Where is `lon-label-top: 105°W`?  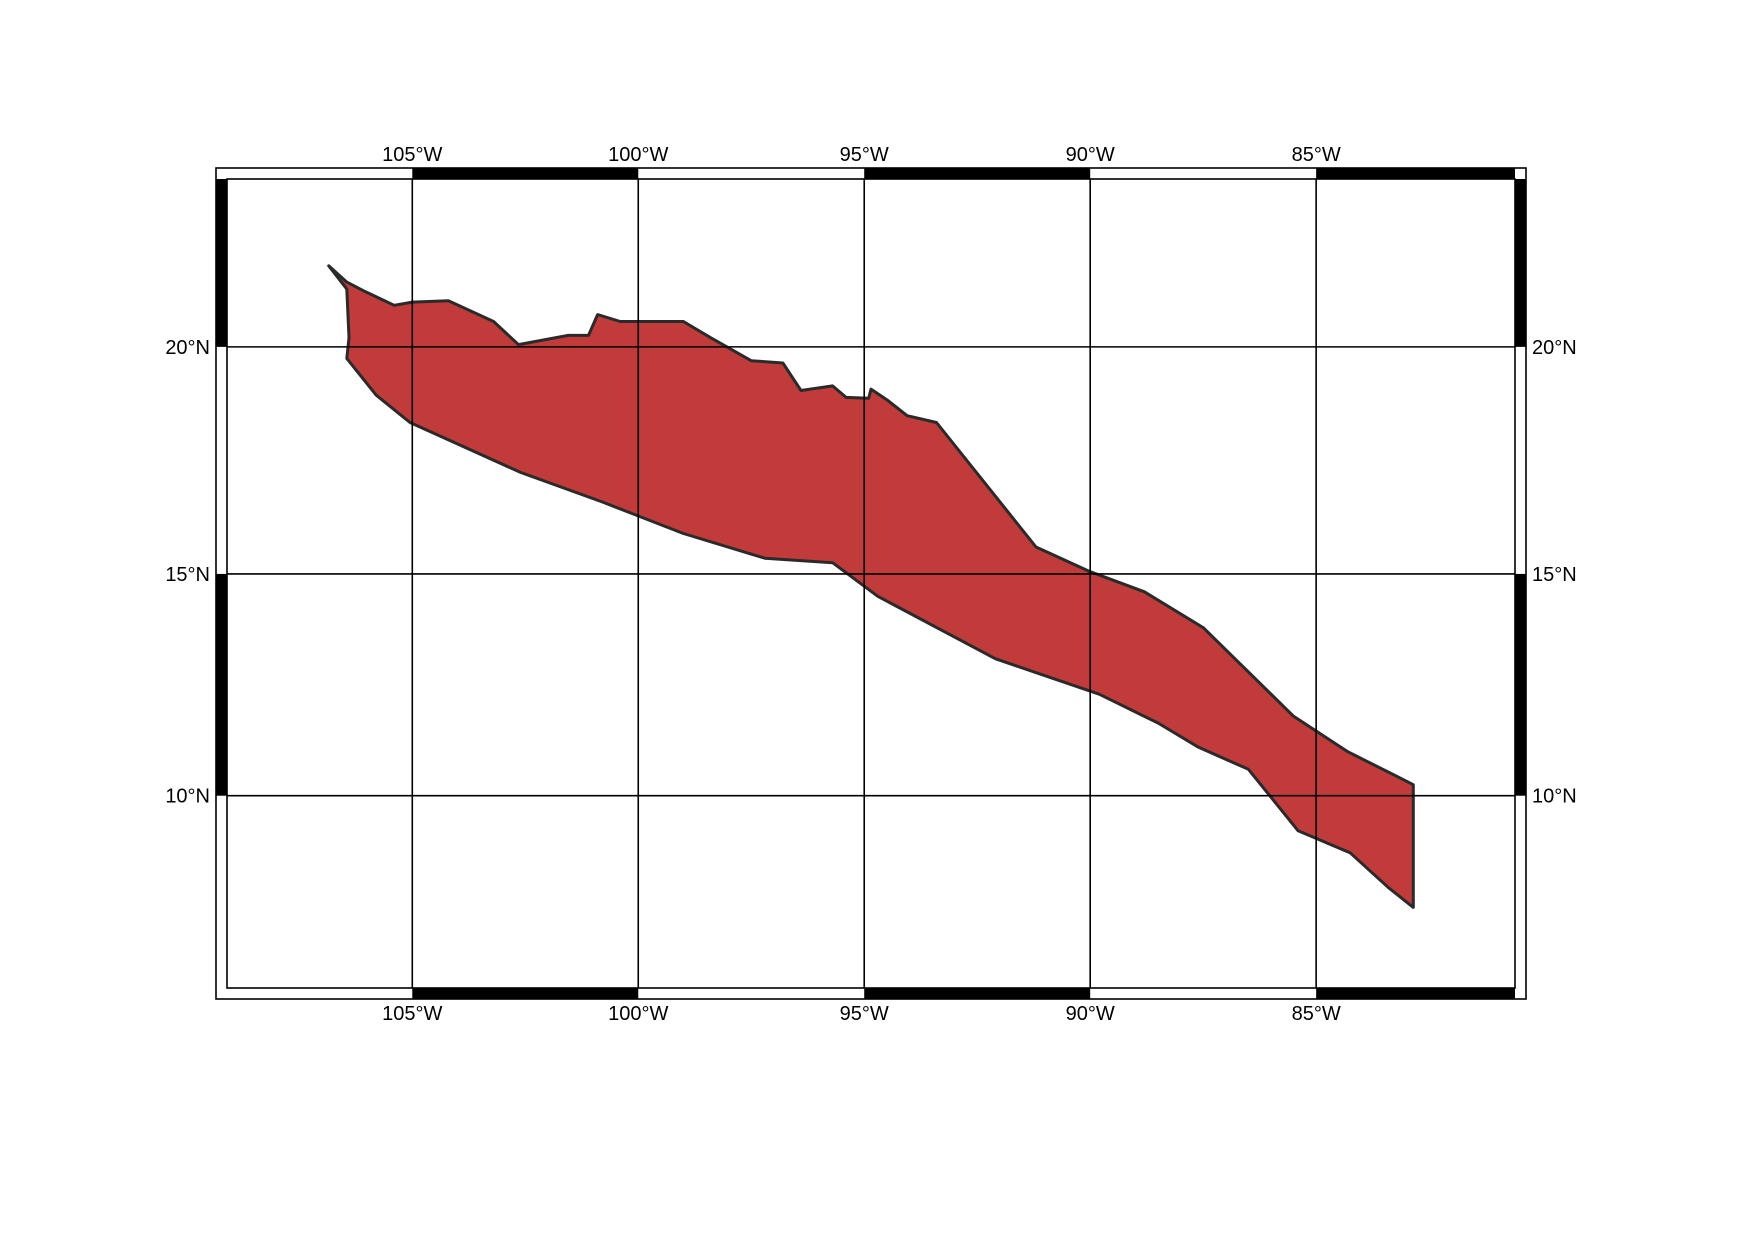 lon-label-top: 105°W is located at coordinates (412, 155).